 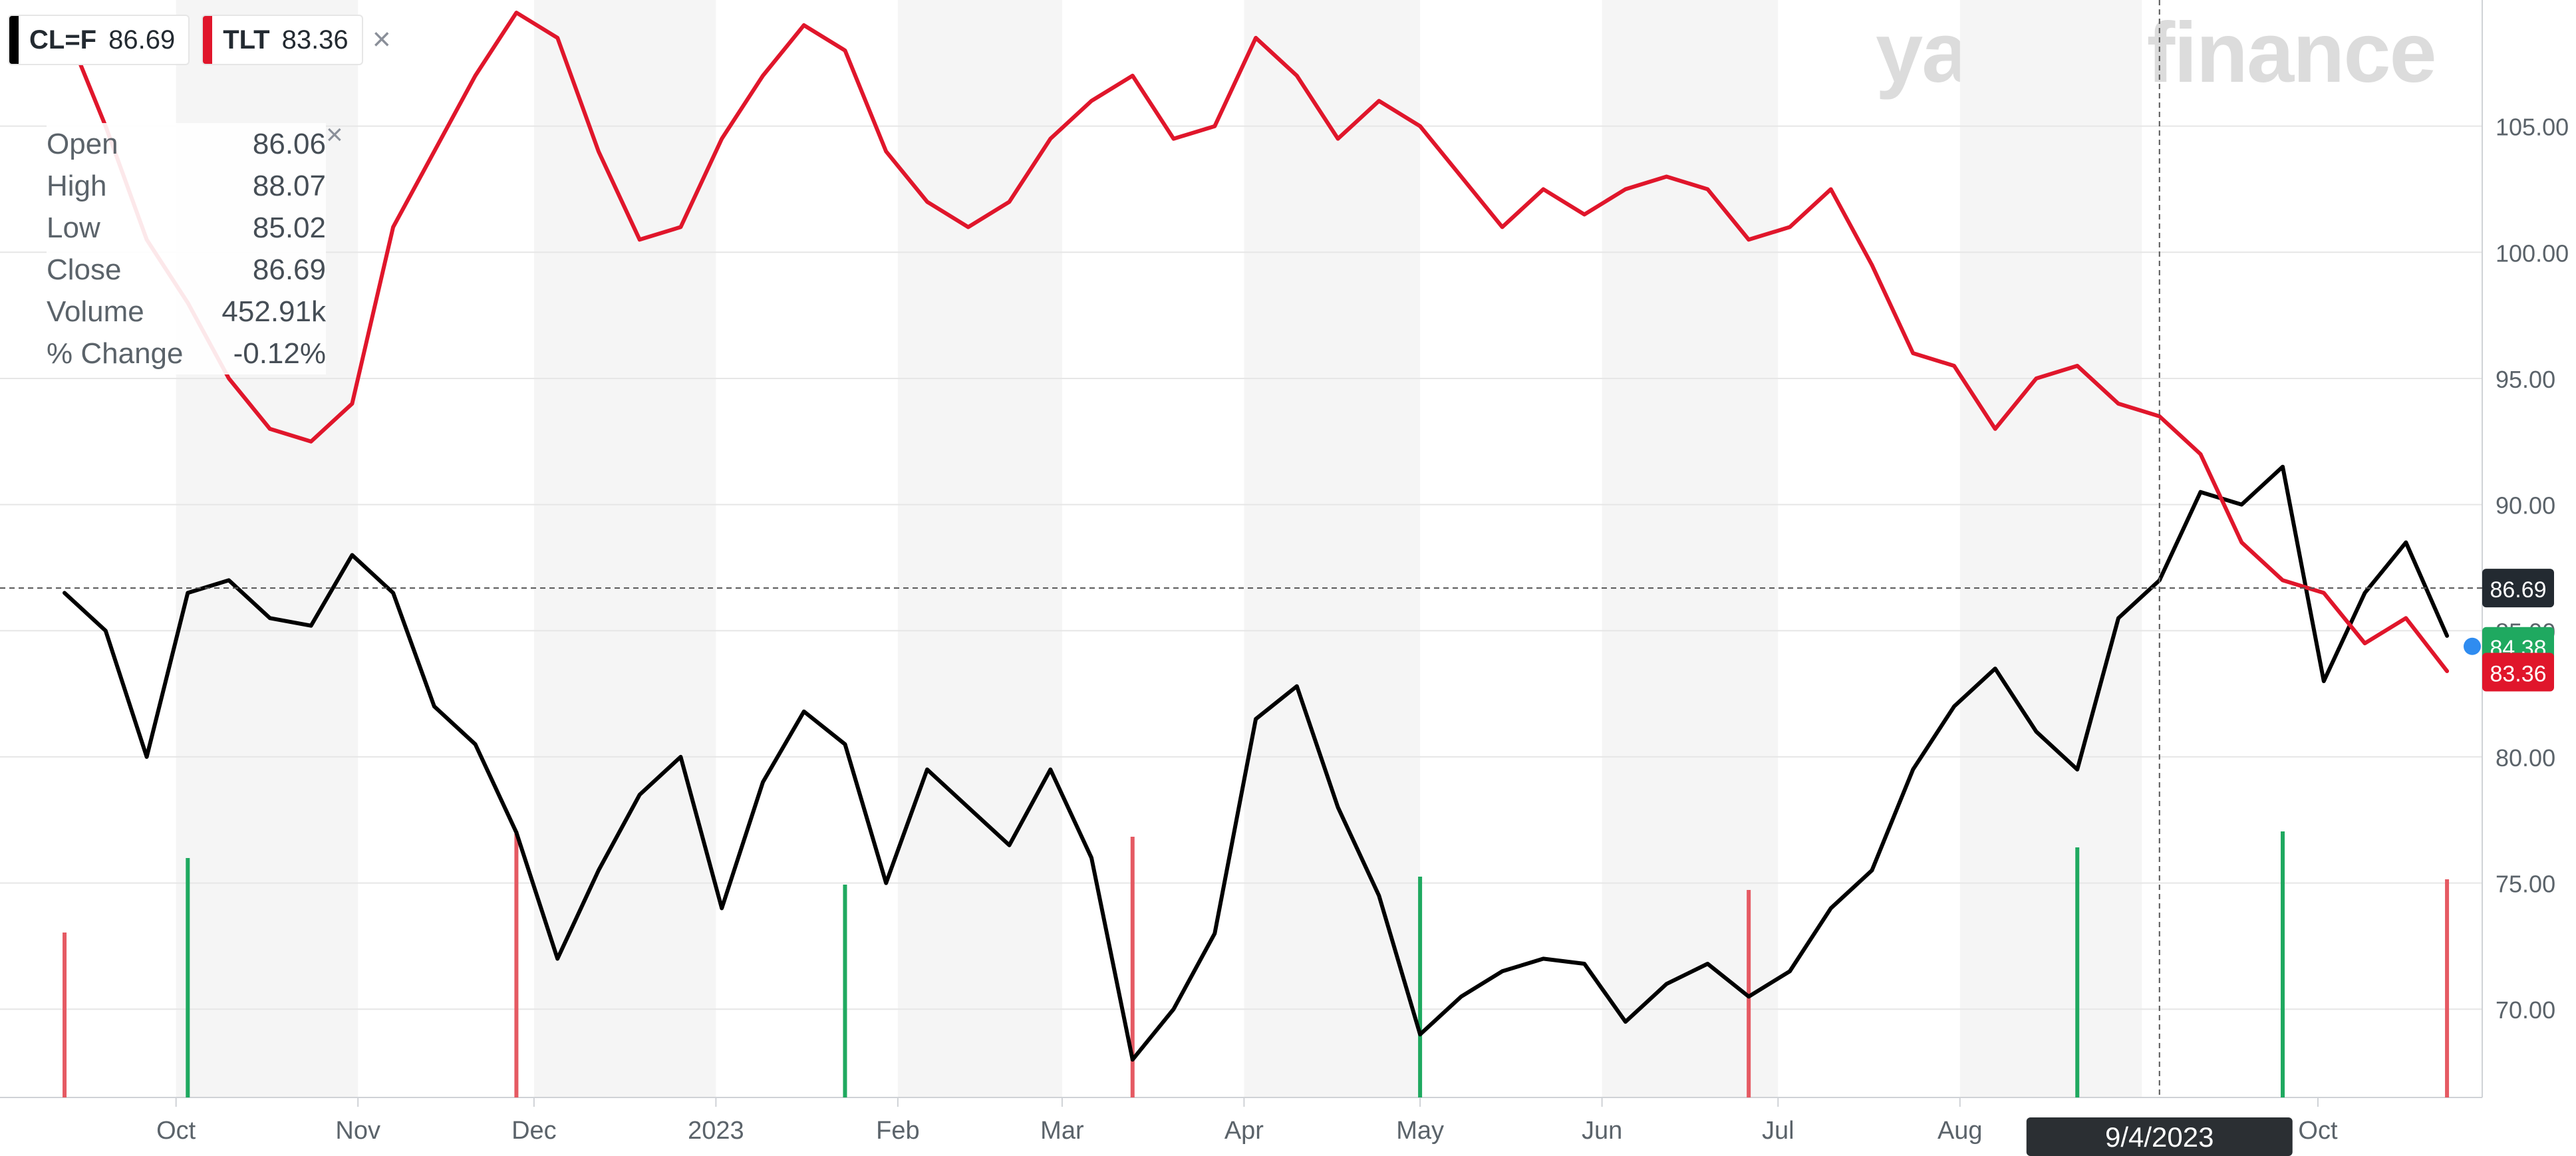 I want to click on legend-value: 83.36, so click(x=315, y=40).